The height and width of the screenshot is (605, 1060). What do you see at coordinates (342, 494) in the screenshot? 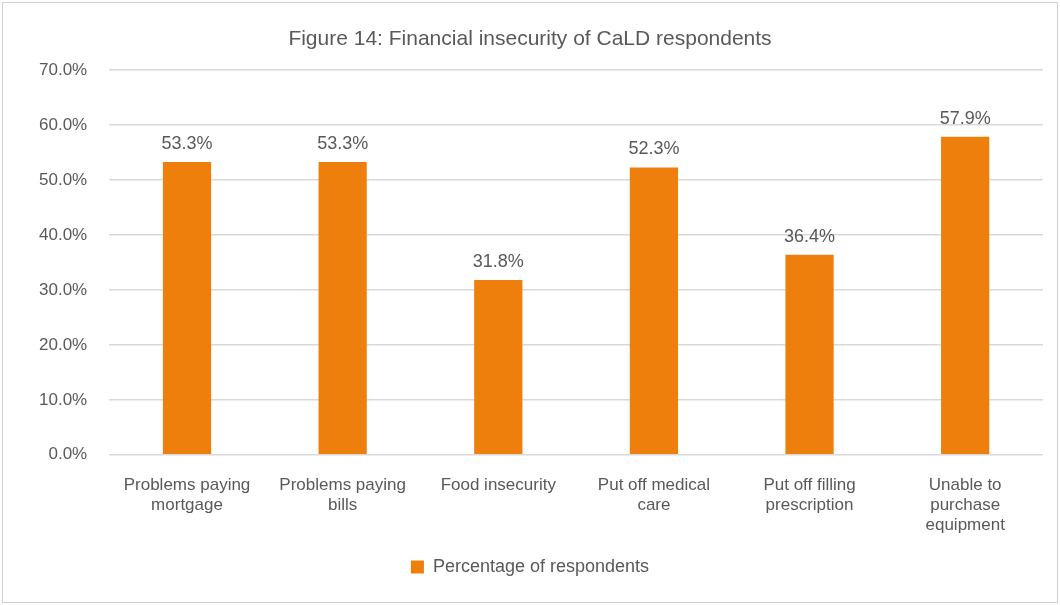
I see `x-tick-label: Problems paying bills` at bounding box center [342, 494].